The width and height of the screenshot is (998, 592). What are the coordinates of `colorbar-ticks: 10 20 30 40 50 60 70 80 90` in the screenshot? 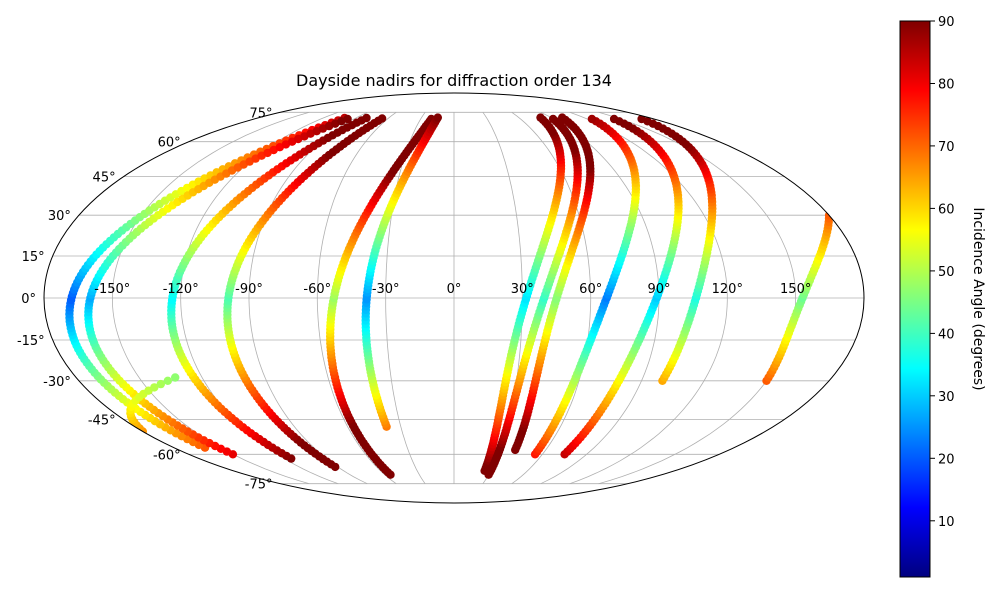 It's located at (942, 272).